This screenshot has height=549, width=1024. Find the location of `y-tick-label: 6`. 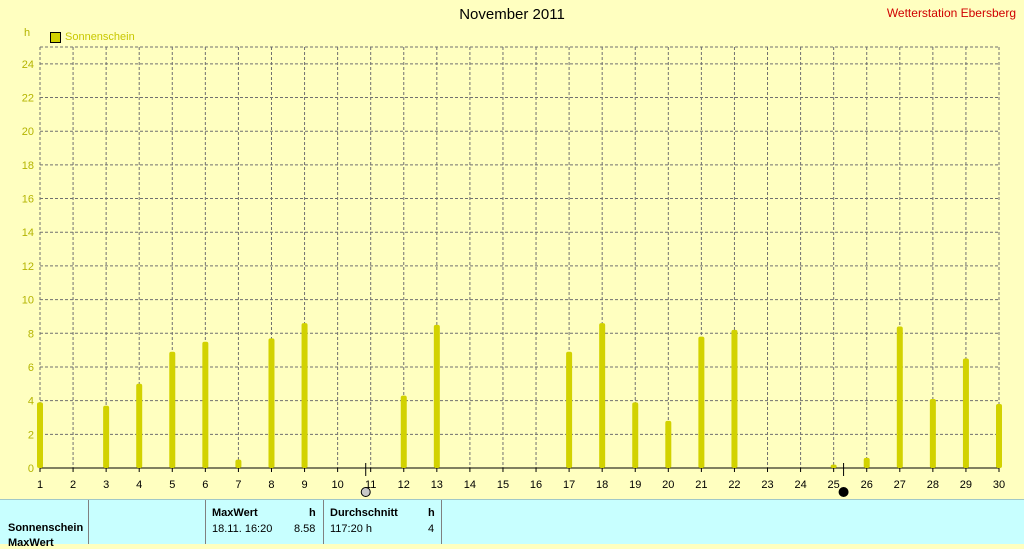

y-tick-label: 6 is located at coordinates (31, 368).